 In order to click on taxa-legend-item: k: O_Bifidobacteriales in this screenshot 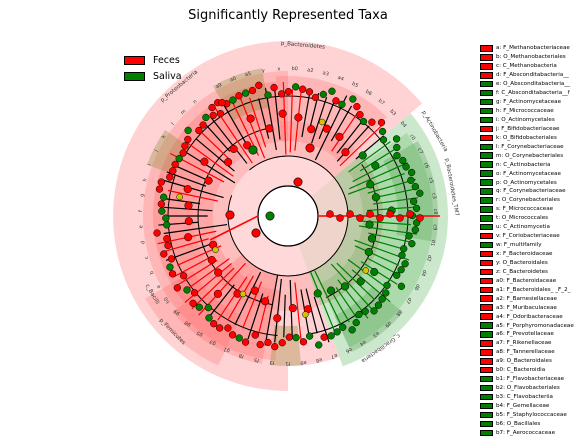, I will do `click(528, 137)`.